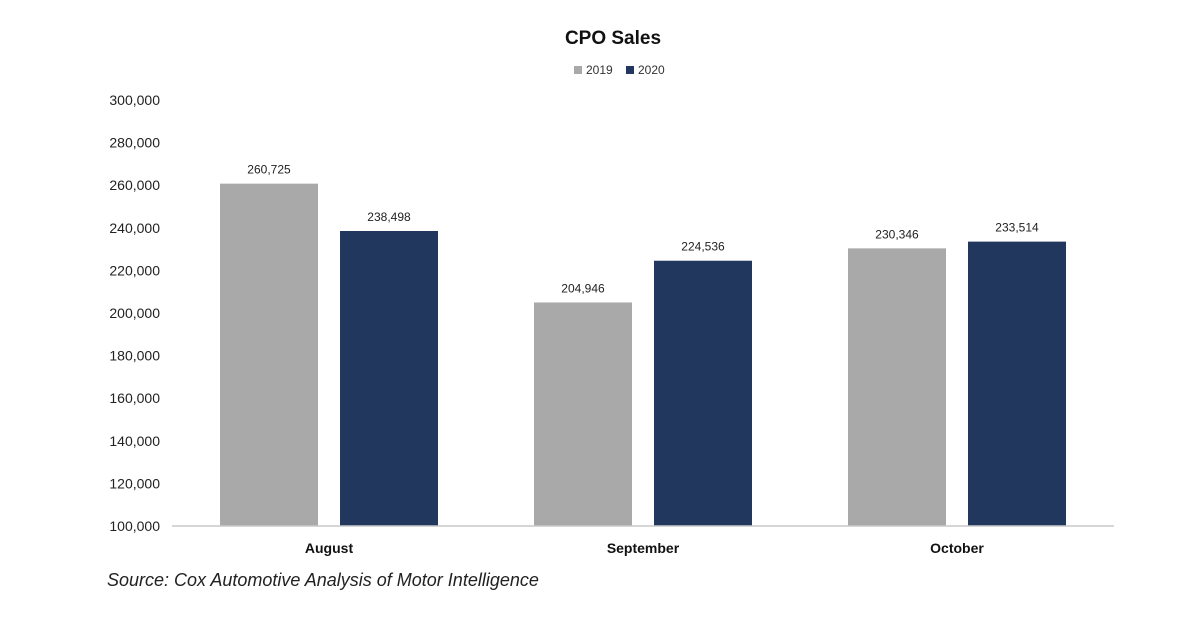  Describe the element at coordinates (703, 247) in the screenshot. I see `data-label: 224,536` at that location.